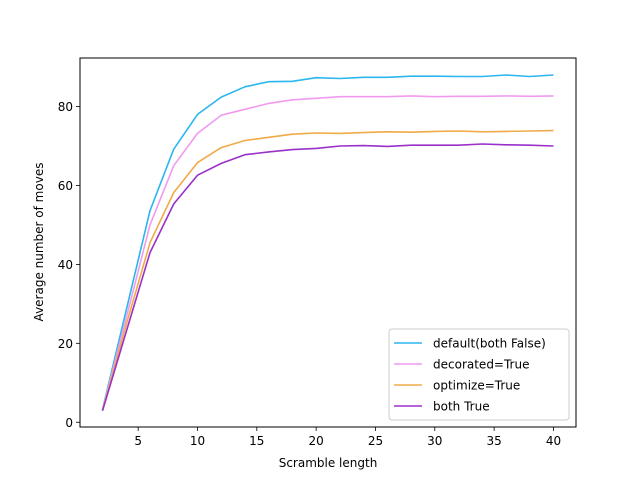  What do you see at coordinates (315, 441) in the screenshot?
I see `x-tick-label: 20` at bounding box center [315, 441].